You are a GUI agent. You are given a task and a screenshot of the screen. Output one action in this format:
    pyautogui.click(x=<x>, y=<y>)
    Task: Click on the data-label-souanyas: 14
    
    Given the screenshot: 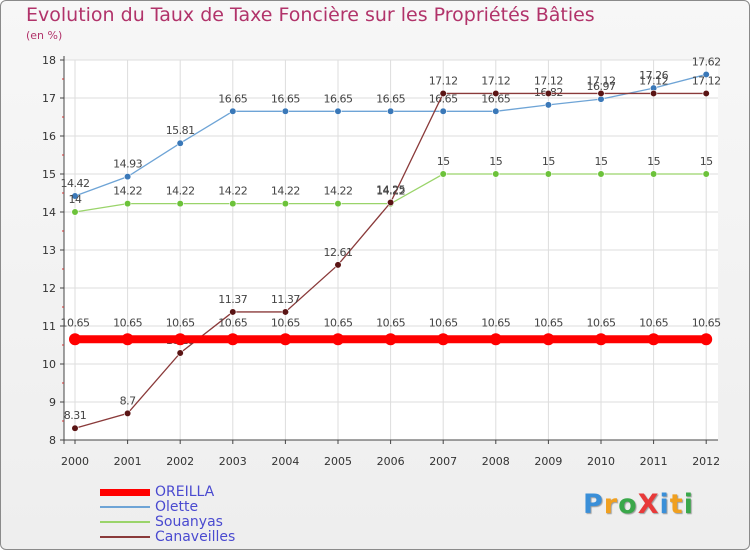 What is the action you would take?
    pyautogui.click(x=75, y=199)
    